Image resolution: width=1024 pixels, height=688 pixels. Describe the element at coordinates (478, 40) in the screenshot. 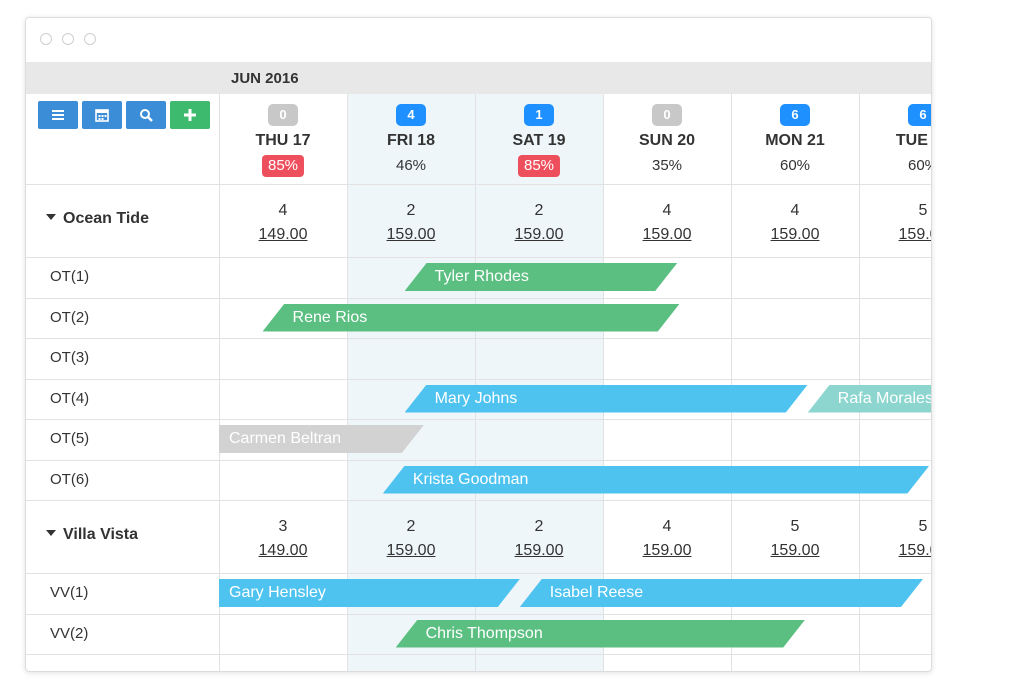

I see `title-bar` at that location.